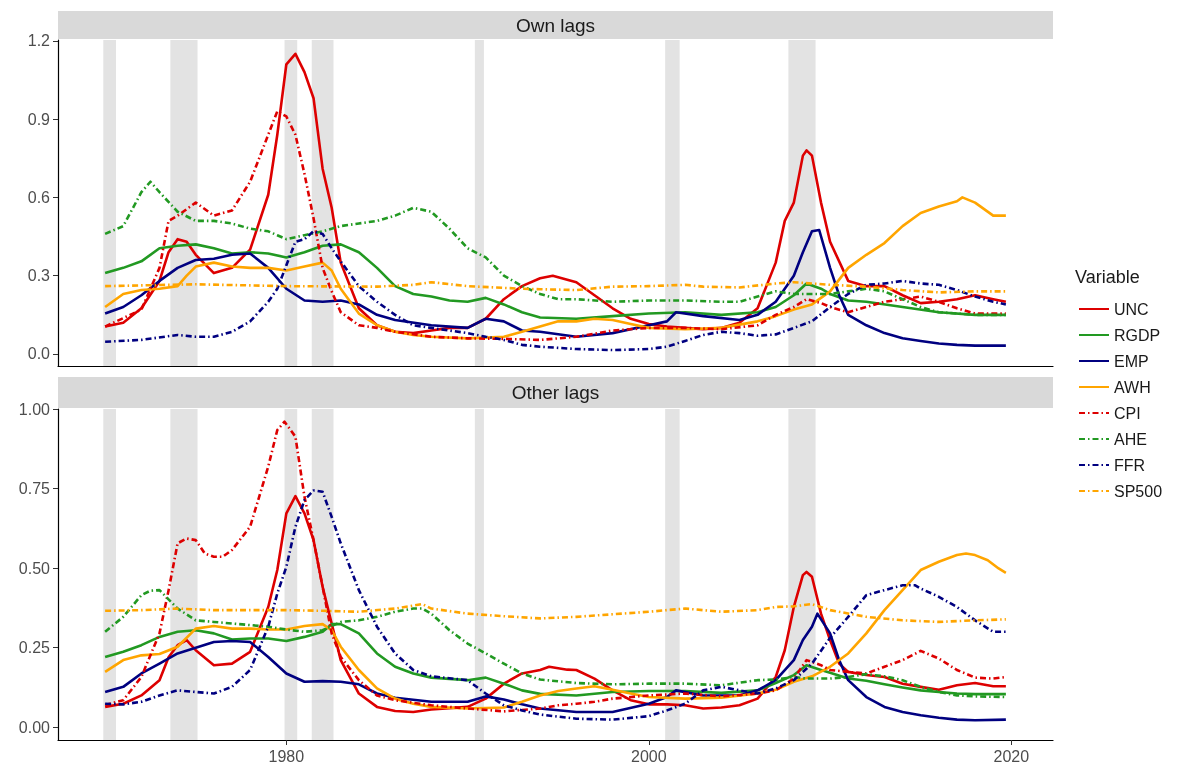 This screenshot has height=767, width=1181. Describe the element at coordinates (1011, 756) in the screenshot. I see `x-tick-label: 2020` at that location.